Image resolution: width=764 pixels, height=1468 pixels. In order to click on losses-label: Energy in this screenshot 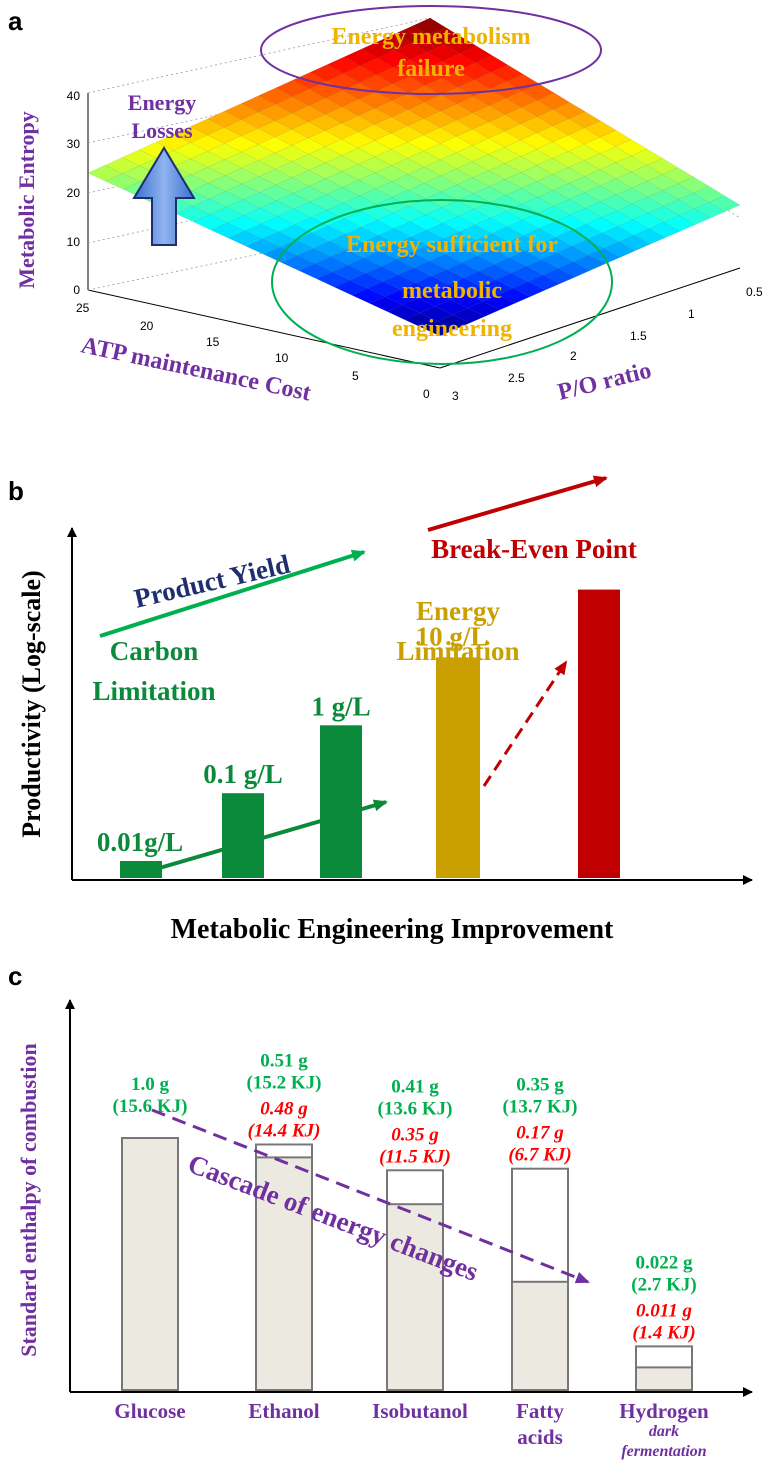, I will do `click(162, 102)`.